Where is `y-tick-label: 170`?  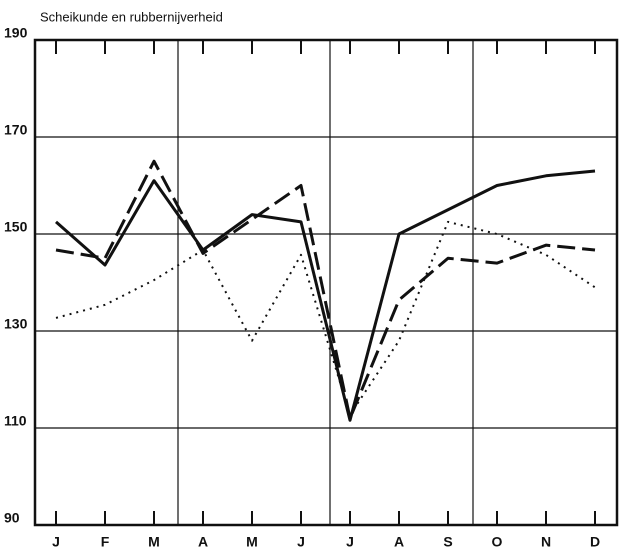 y-tick-label: 170 is located at coordinates (16, 130).